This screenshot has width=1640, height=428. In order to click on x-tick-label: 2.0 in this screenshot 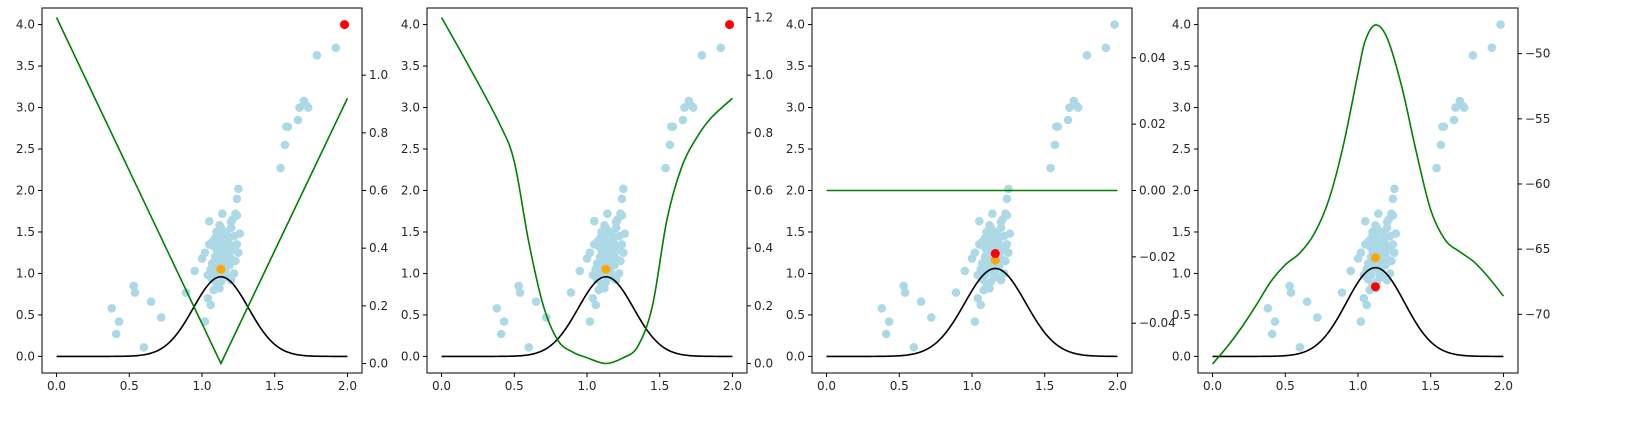, I will do `click(732, 386)`.